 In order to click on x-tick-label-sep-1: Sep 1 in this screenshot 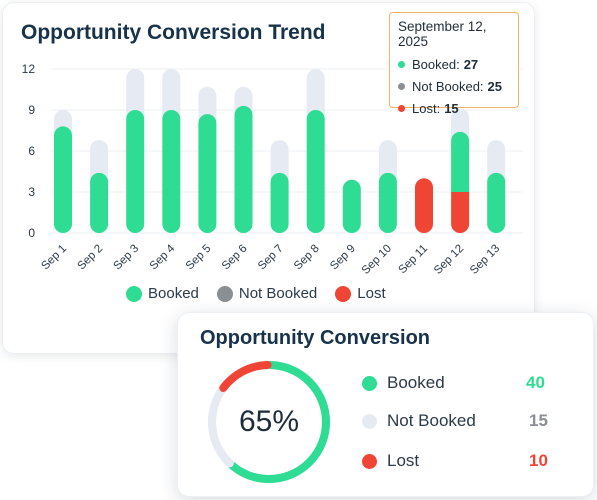, I will do `click(54, 258)`.